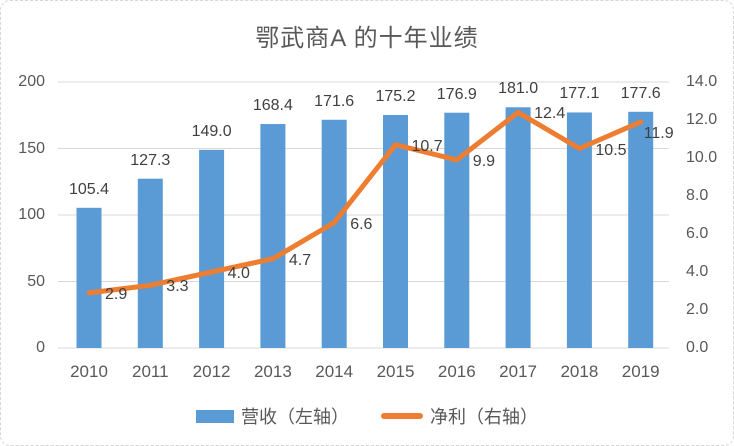 The width and height of the screenshot is (734, 446). I want to click on x-axis-label: 2010, so click(89, 371).